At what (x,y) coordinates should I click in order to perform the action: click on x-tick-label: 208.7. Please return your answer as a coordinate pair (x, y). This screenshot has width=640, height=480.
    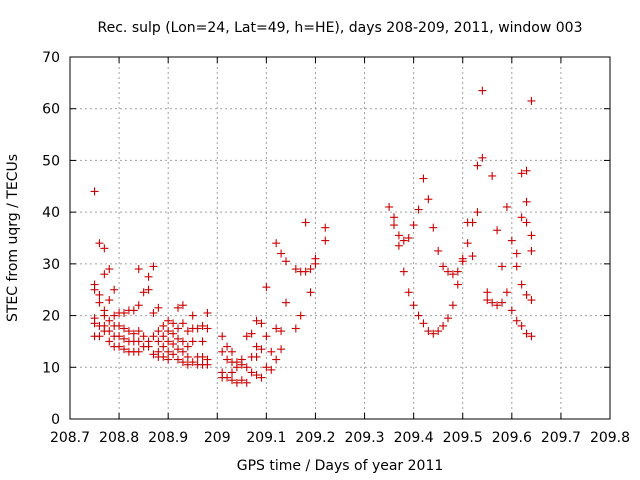
    Looking at the image, I should click on (70, 438).